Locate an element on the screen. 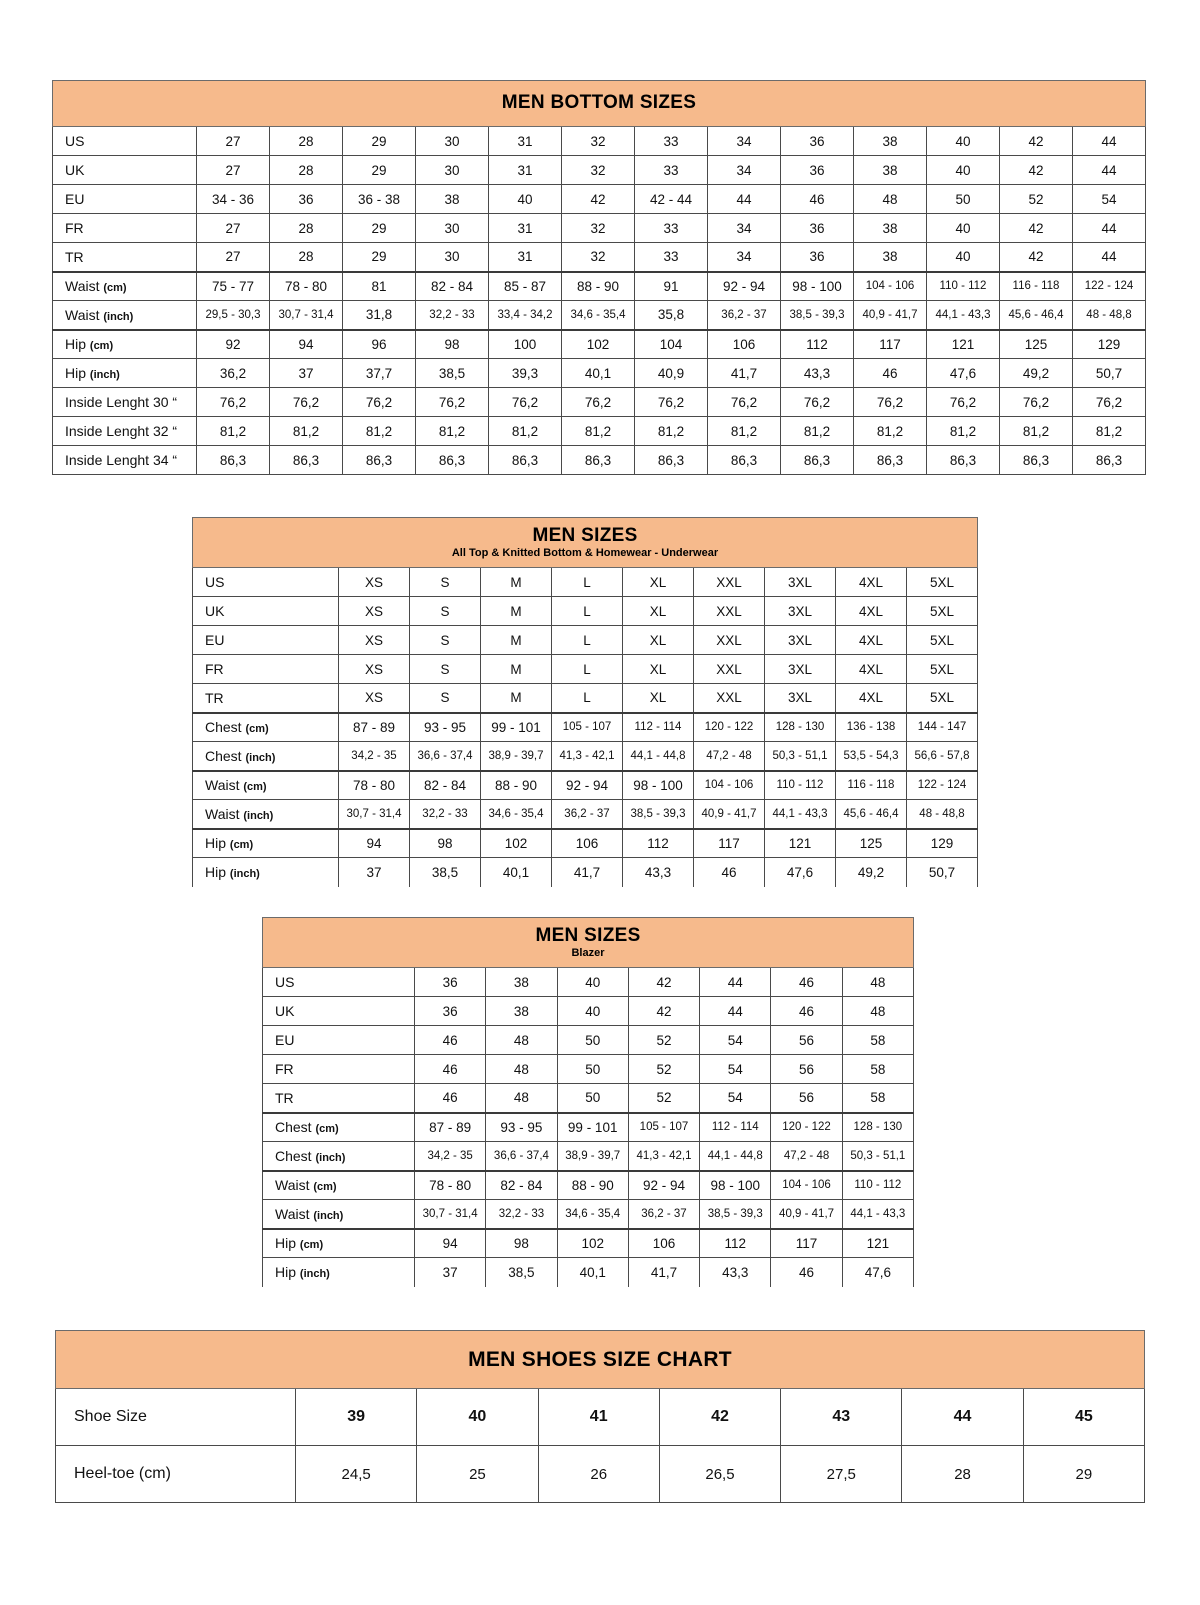  row-label-inside-lenght-30: Inside Lenght 30 “ is located at coordinates (124, 402).